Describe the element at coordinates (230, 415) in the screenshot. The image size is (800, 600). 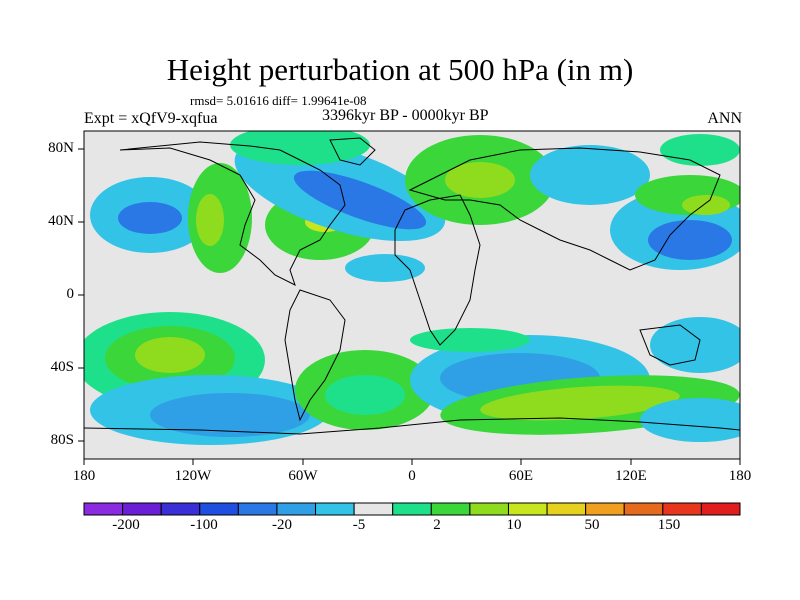
I see `field-spac-south-core` at that location.